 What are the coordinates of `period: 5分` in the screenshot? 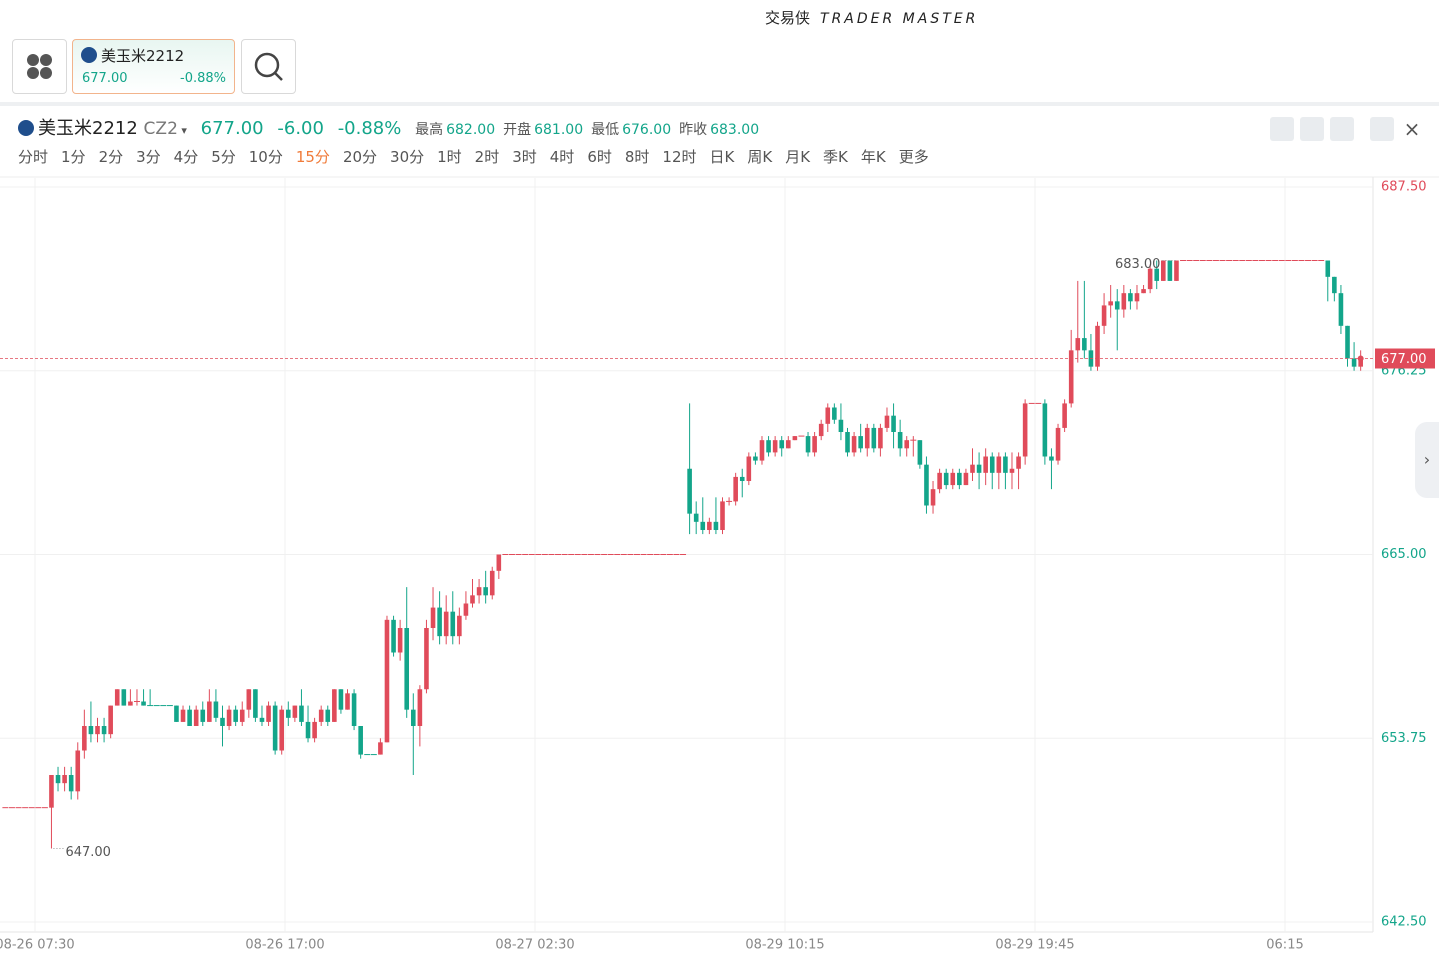 It's located at (223, 157).